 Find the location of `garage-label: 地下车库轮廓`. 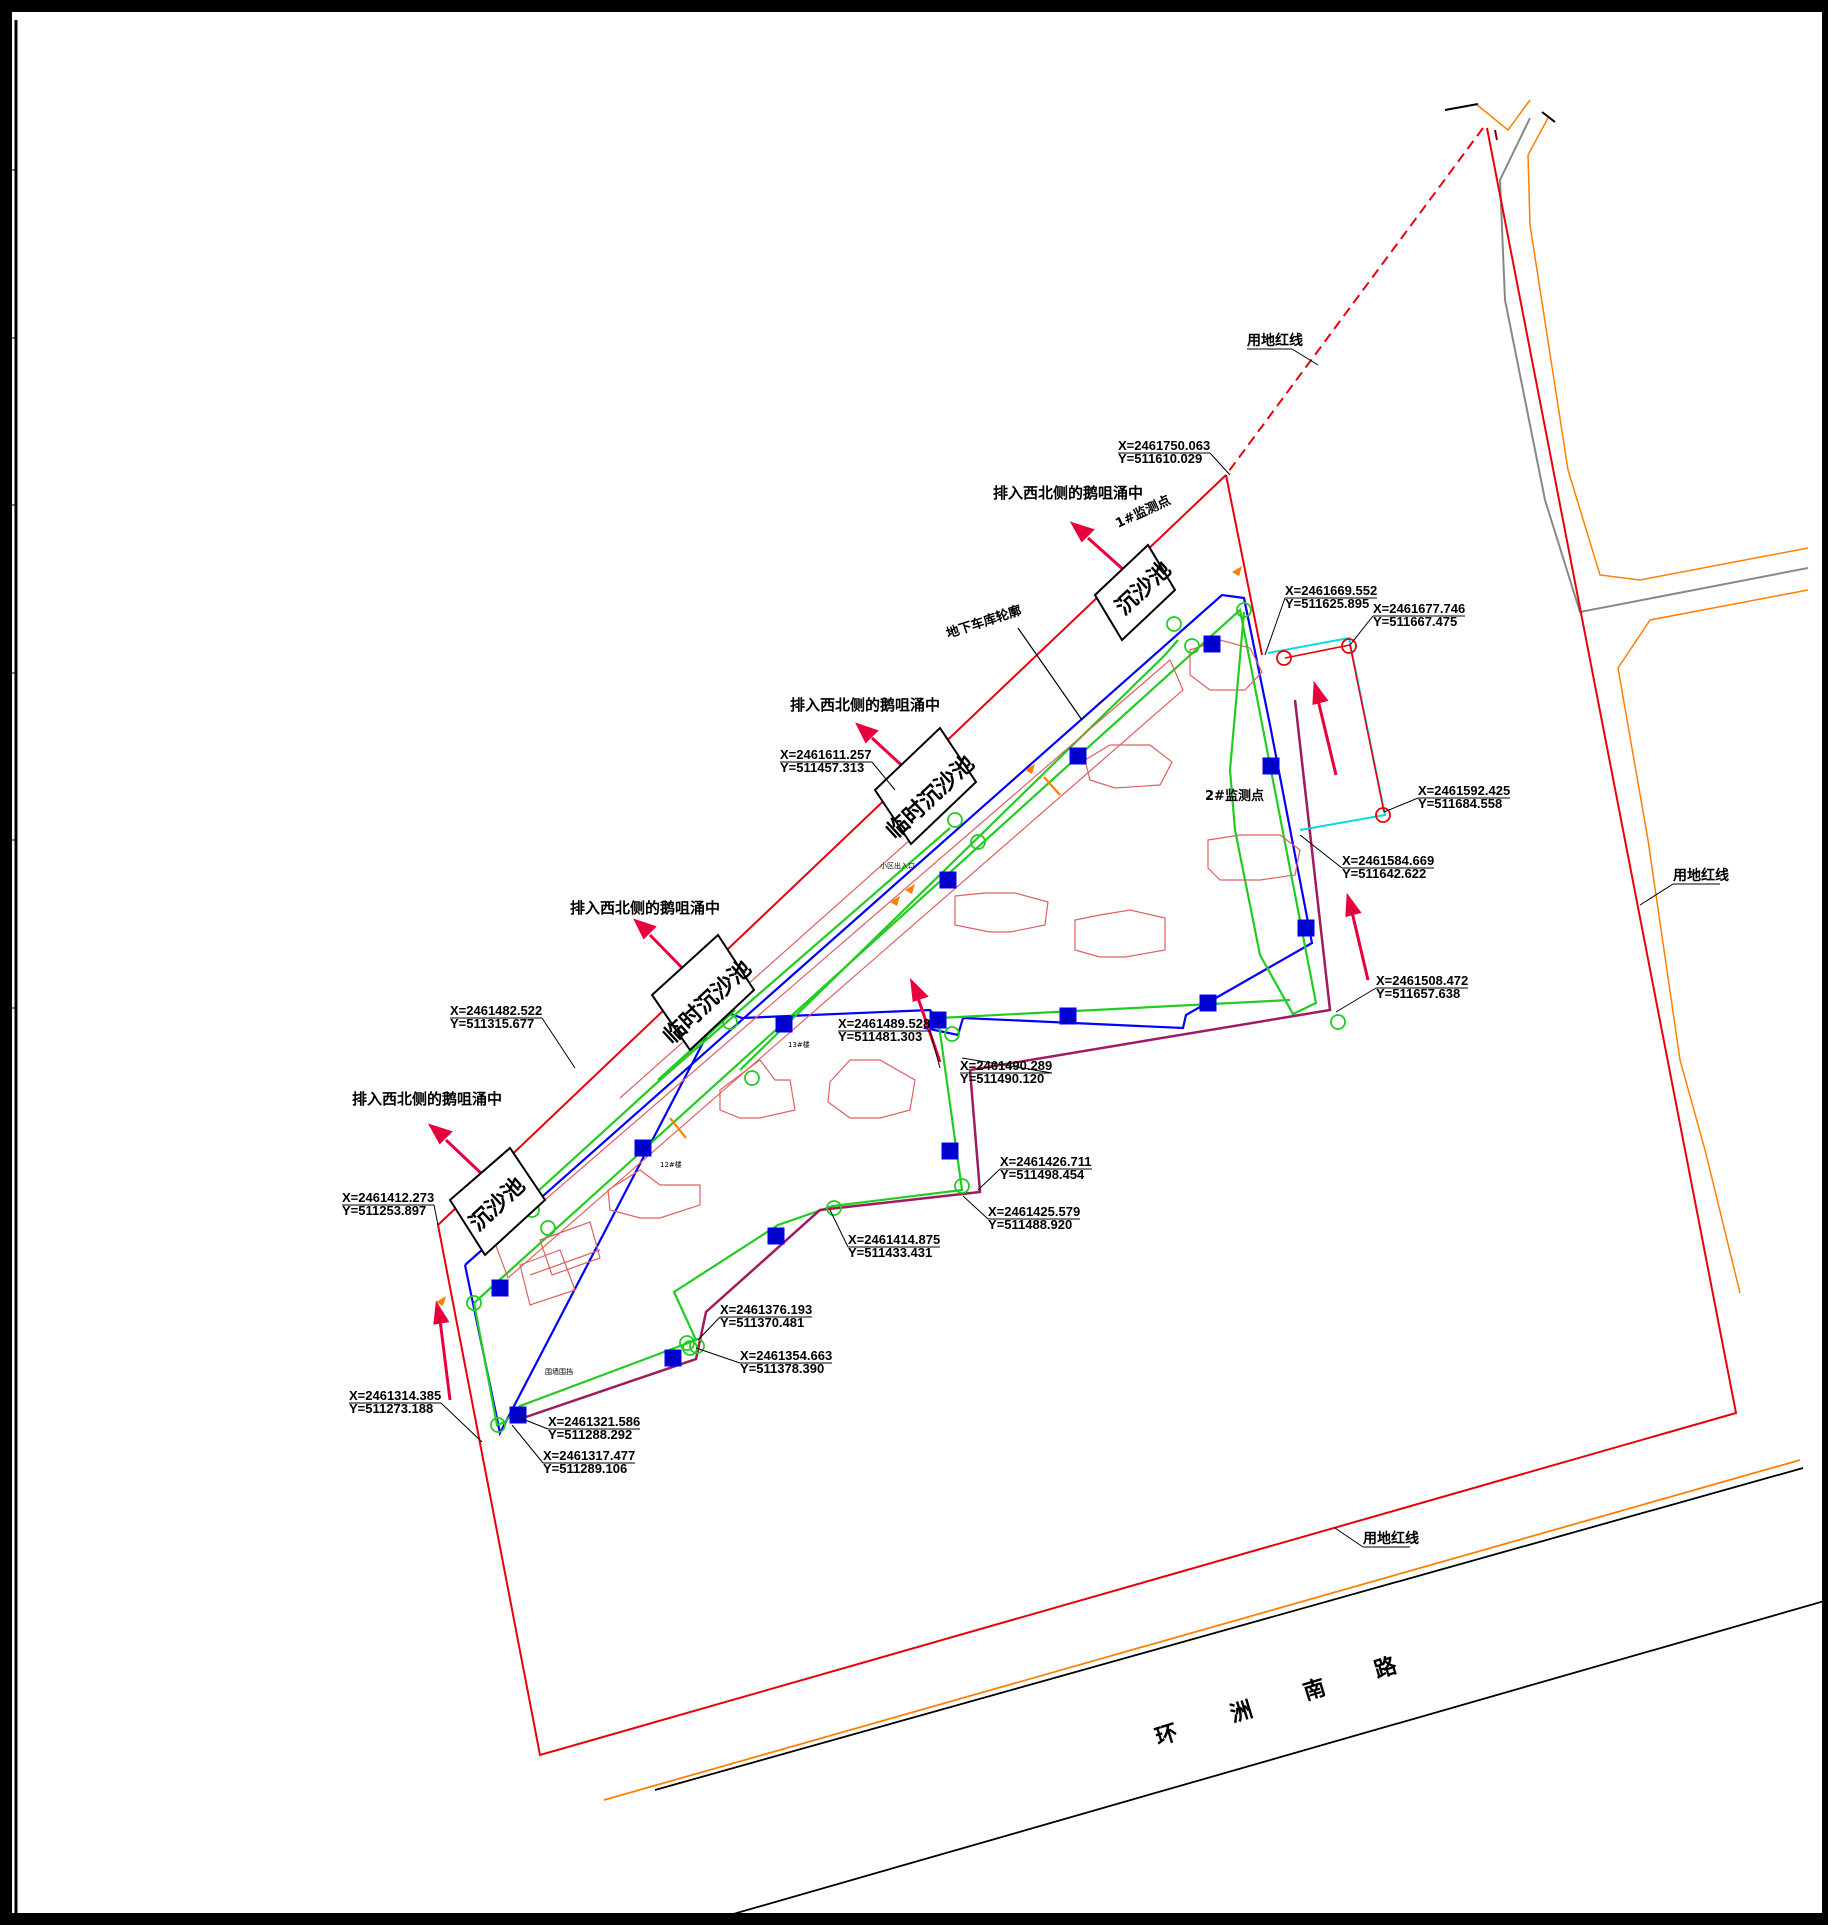

garage-label: 地下车库轮廓 is located at coordinates (1013, 661).